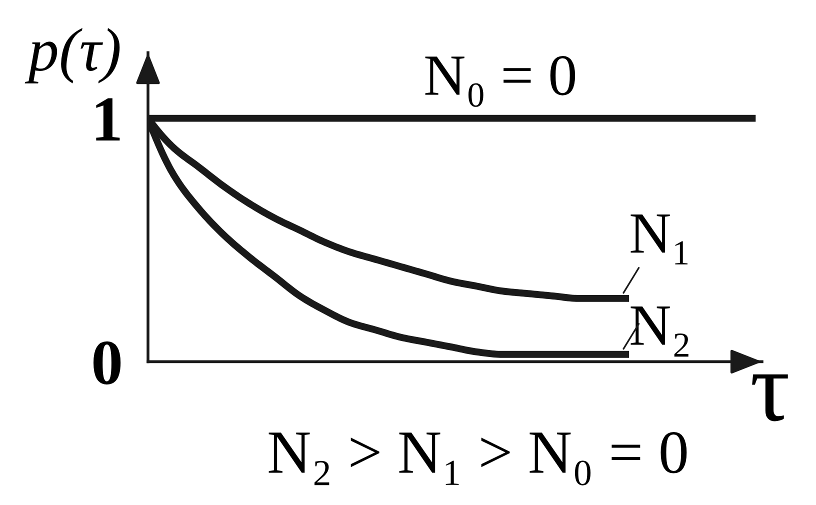 Image resolution: width=816 pixels, height=505 pixels. Describe the element at coordinates (770, 398) in the screenshot. I see `x-axis-title: τ` at that location.